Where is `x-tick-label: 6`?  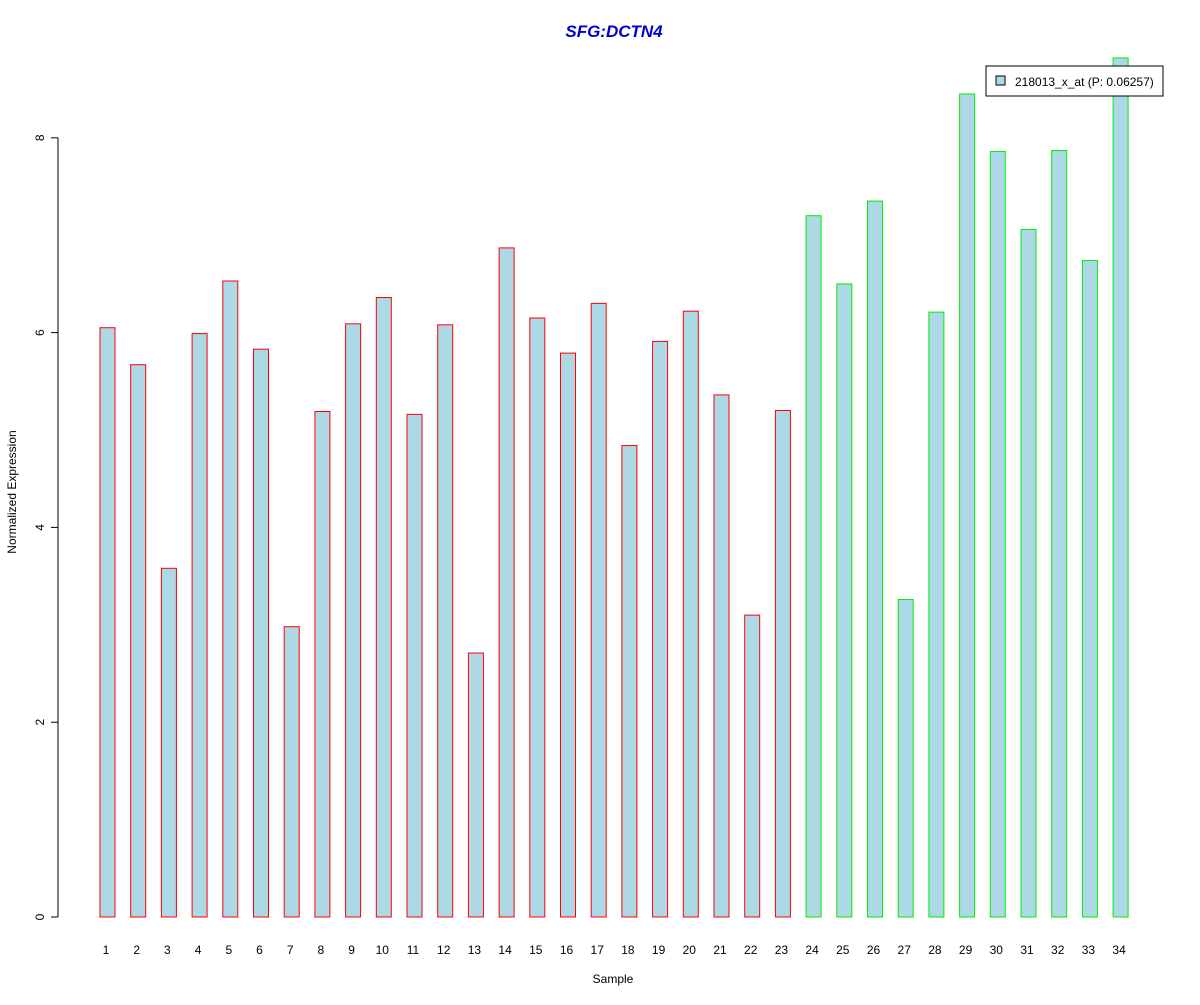 x-tick-label: 6 is located at coordinates (259, 950).